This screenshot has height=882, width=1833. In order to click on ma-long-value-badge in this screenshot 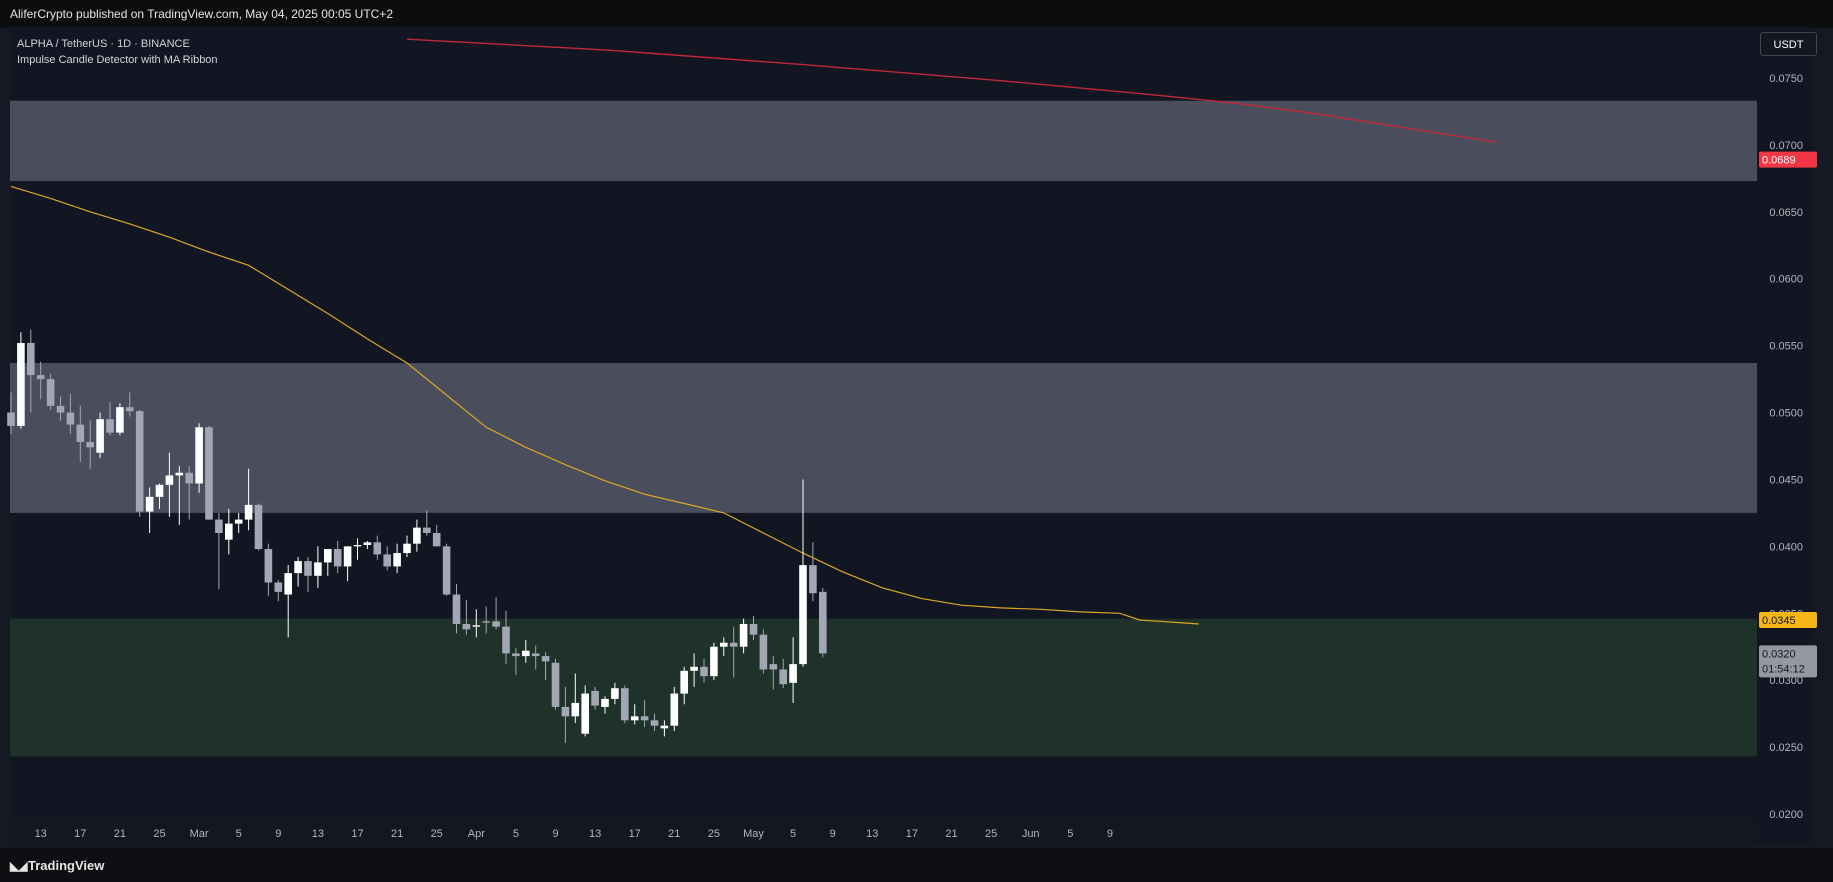, I will do `click(1788, 159)`.